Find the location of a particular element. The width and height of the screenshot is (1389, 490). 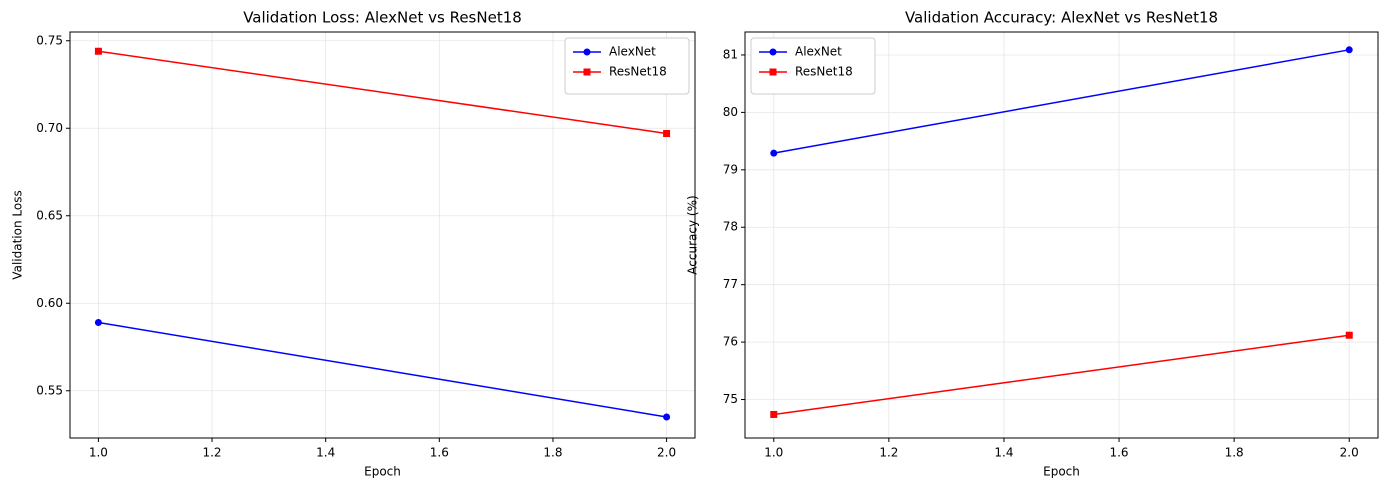

y-axis-label: Validation Loss is located at coordinates (18, 234).